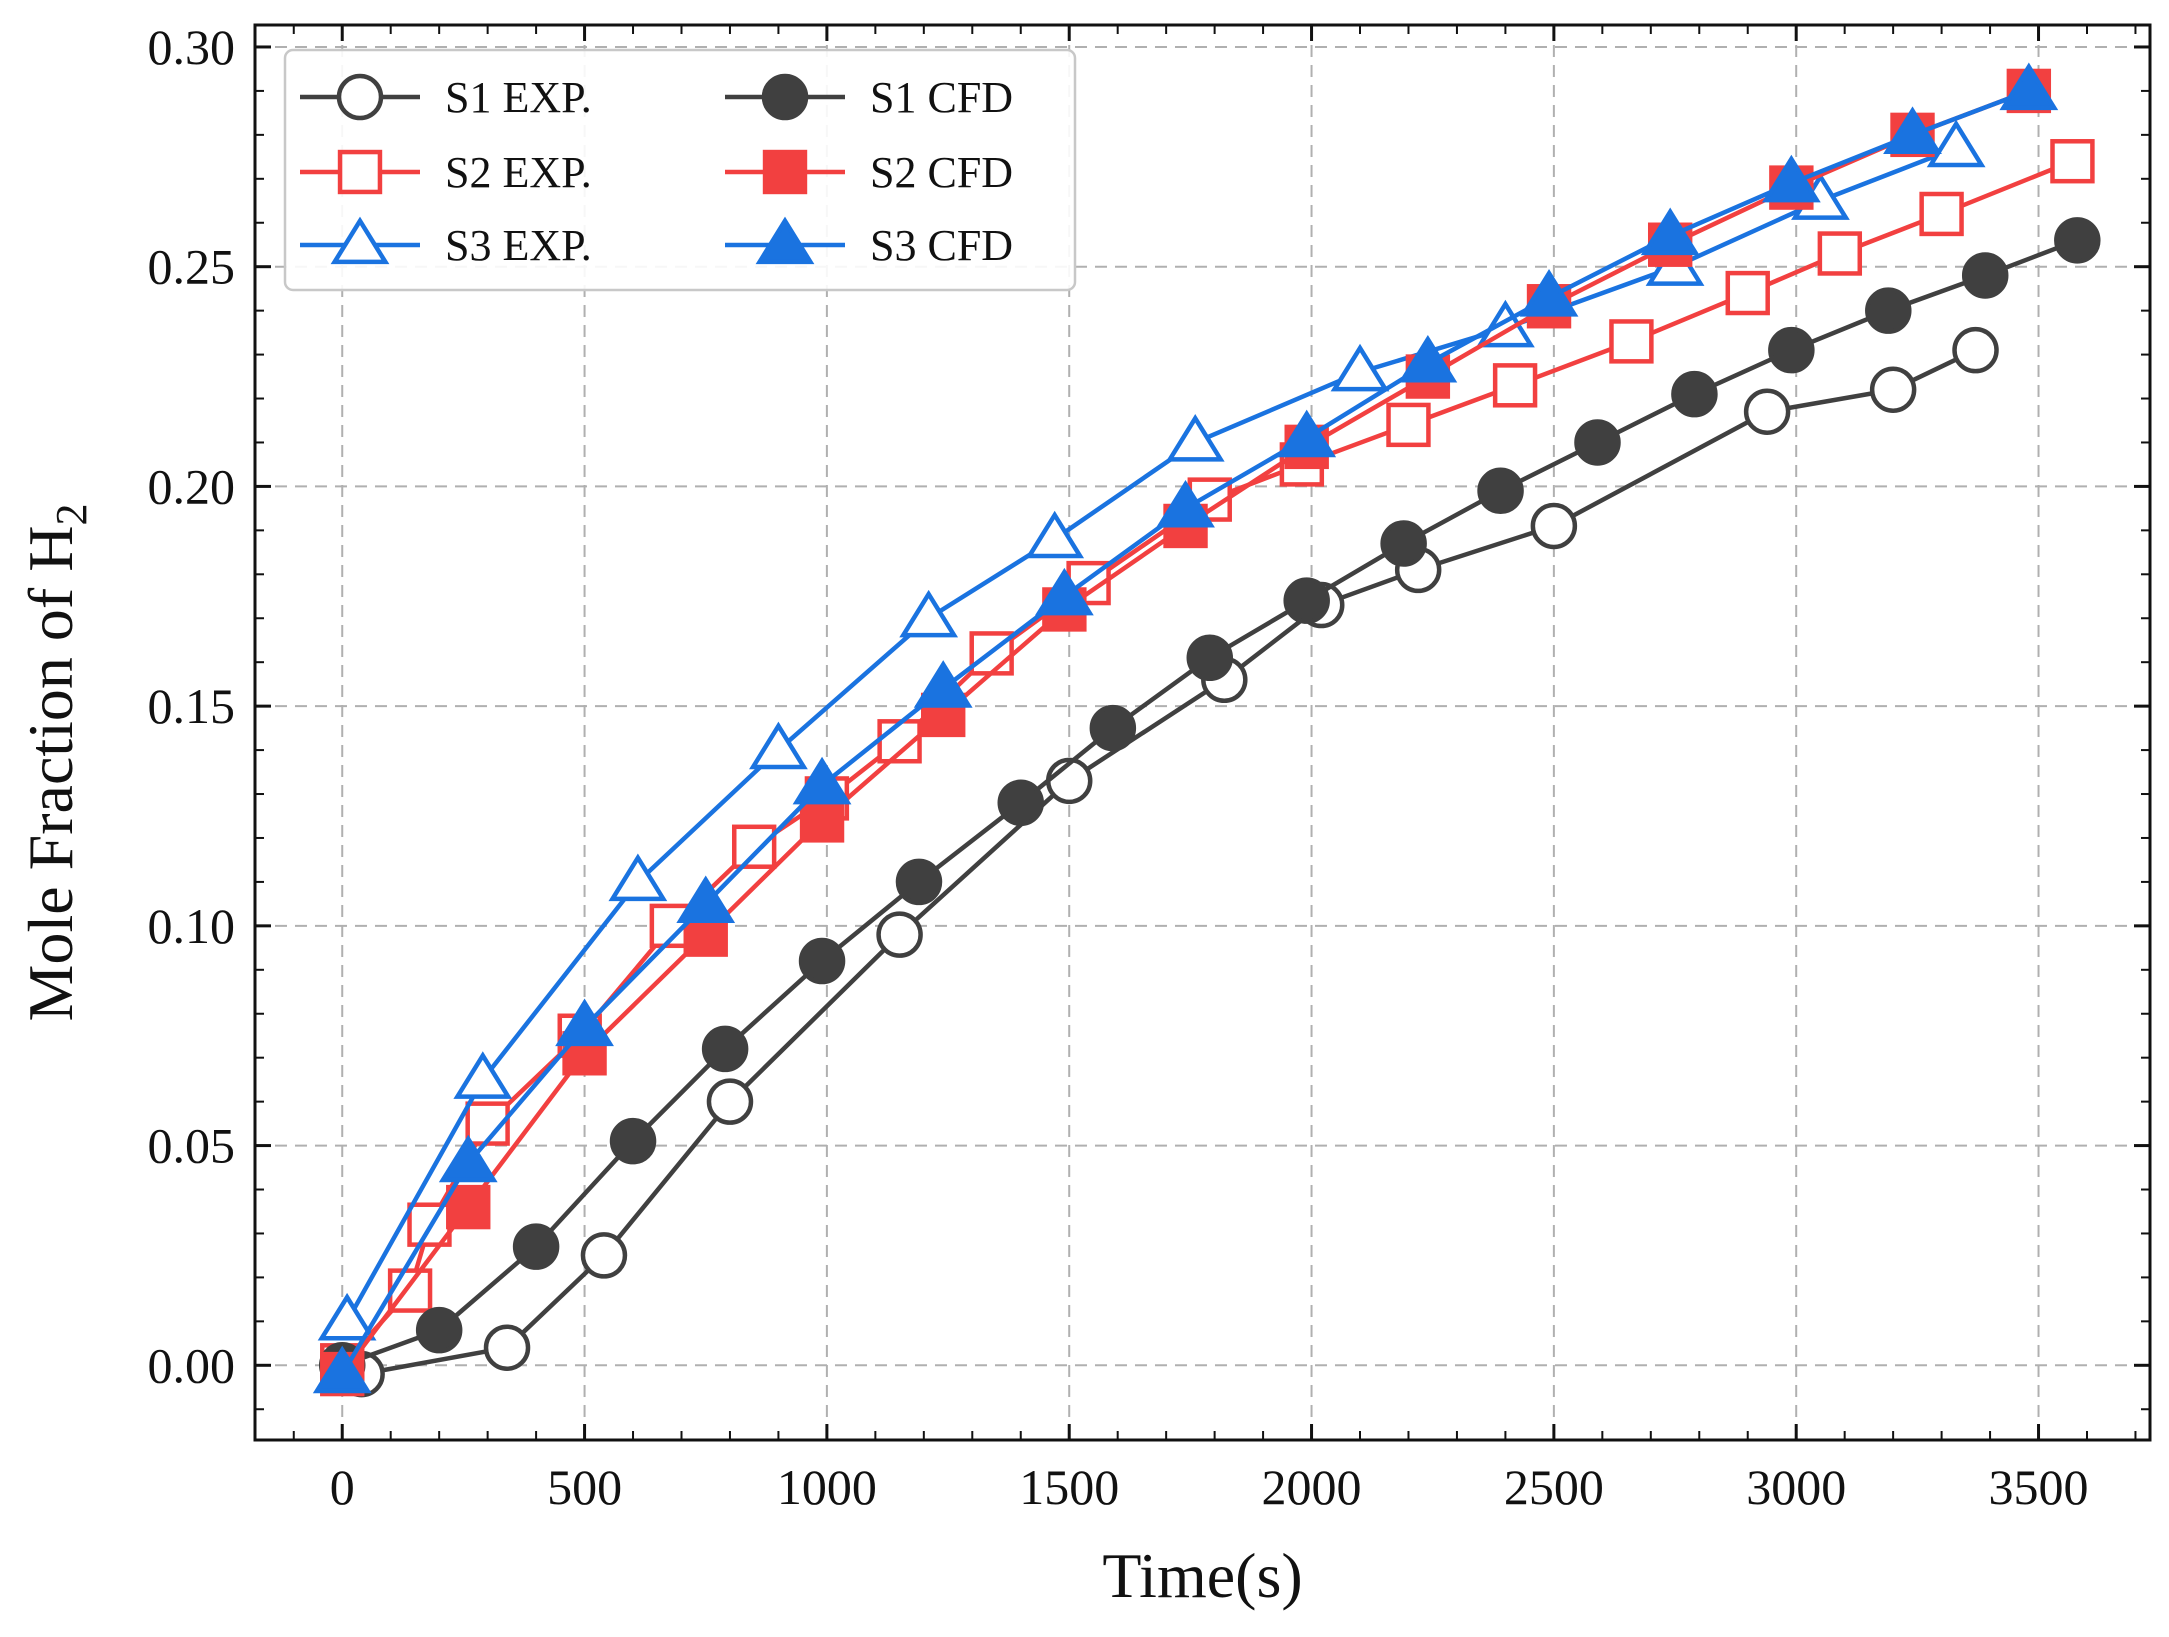  I want to click on legend-label: S3 EXP., so click(518, 245).